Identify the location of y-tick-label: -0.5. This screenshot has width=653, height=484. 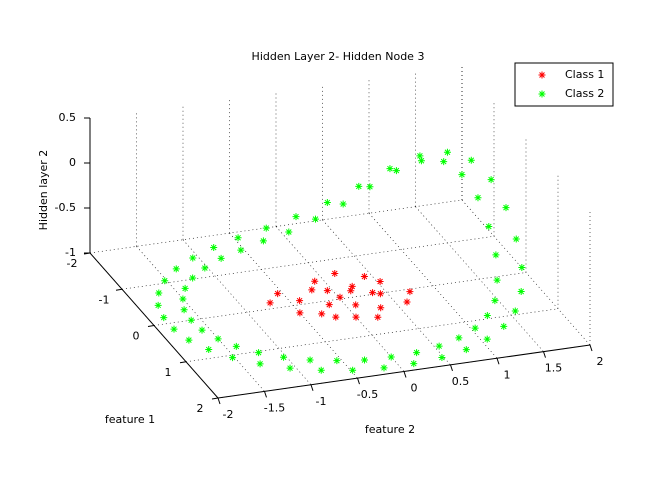
(367, 394).